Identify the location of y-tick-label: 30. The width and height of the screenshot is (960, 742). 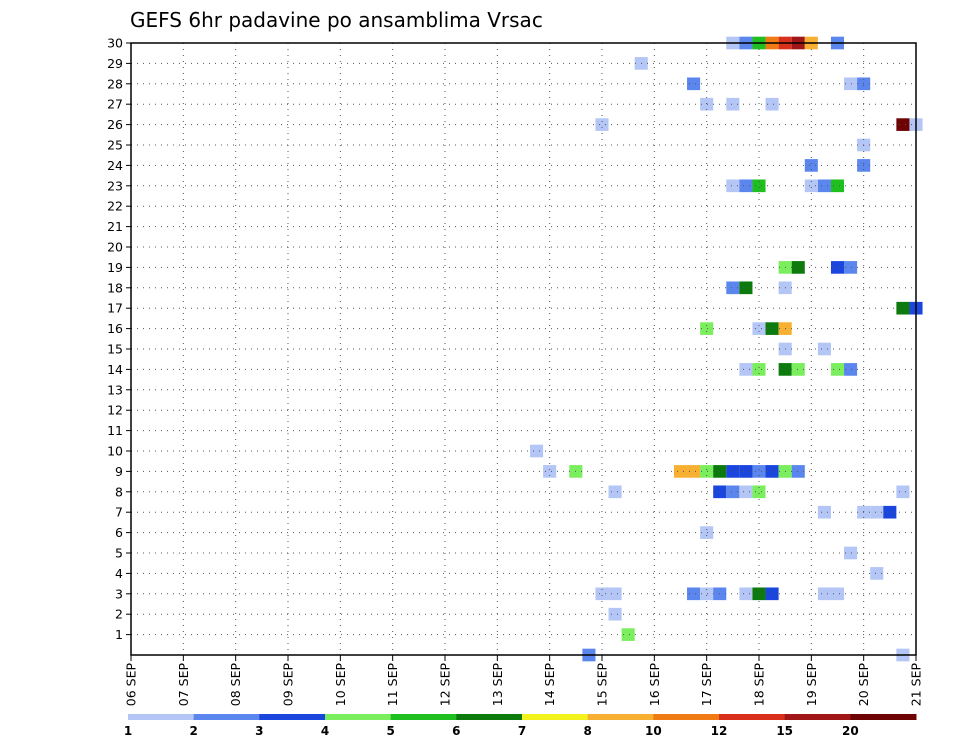
(115, 43).